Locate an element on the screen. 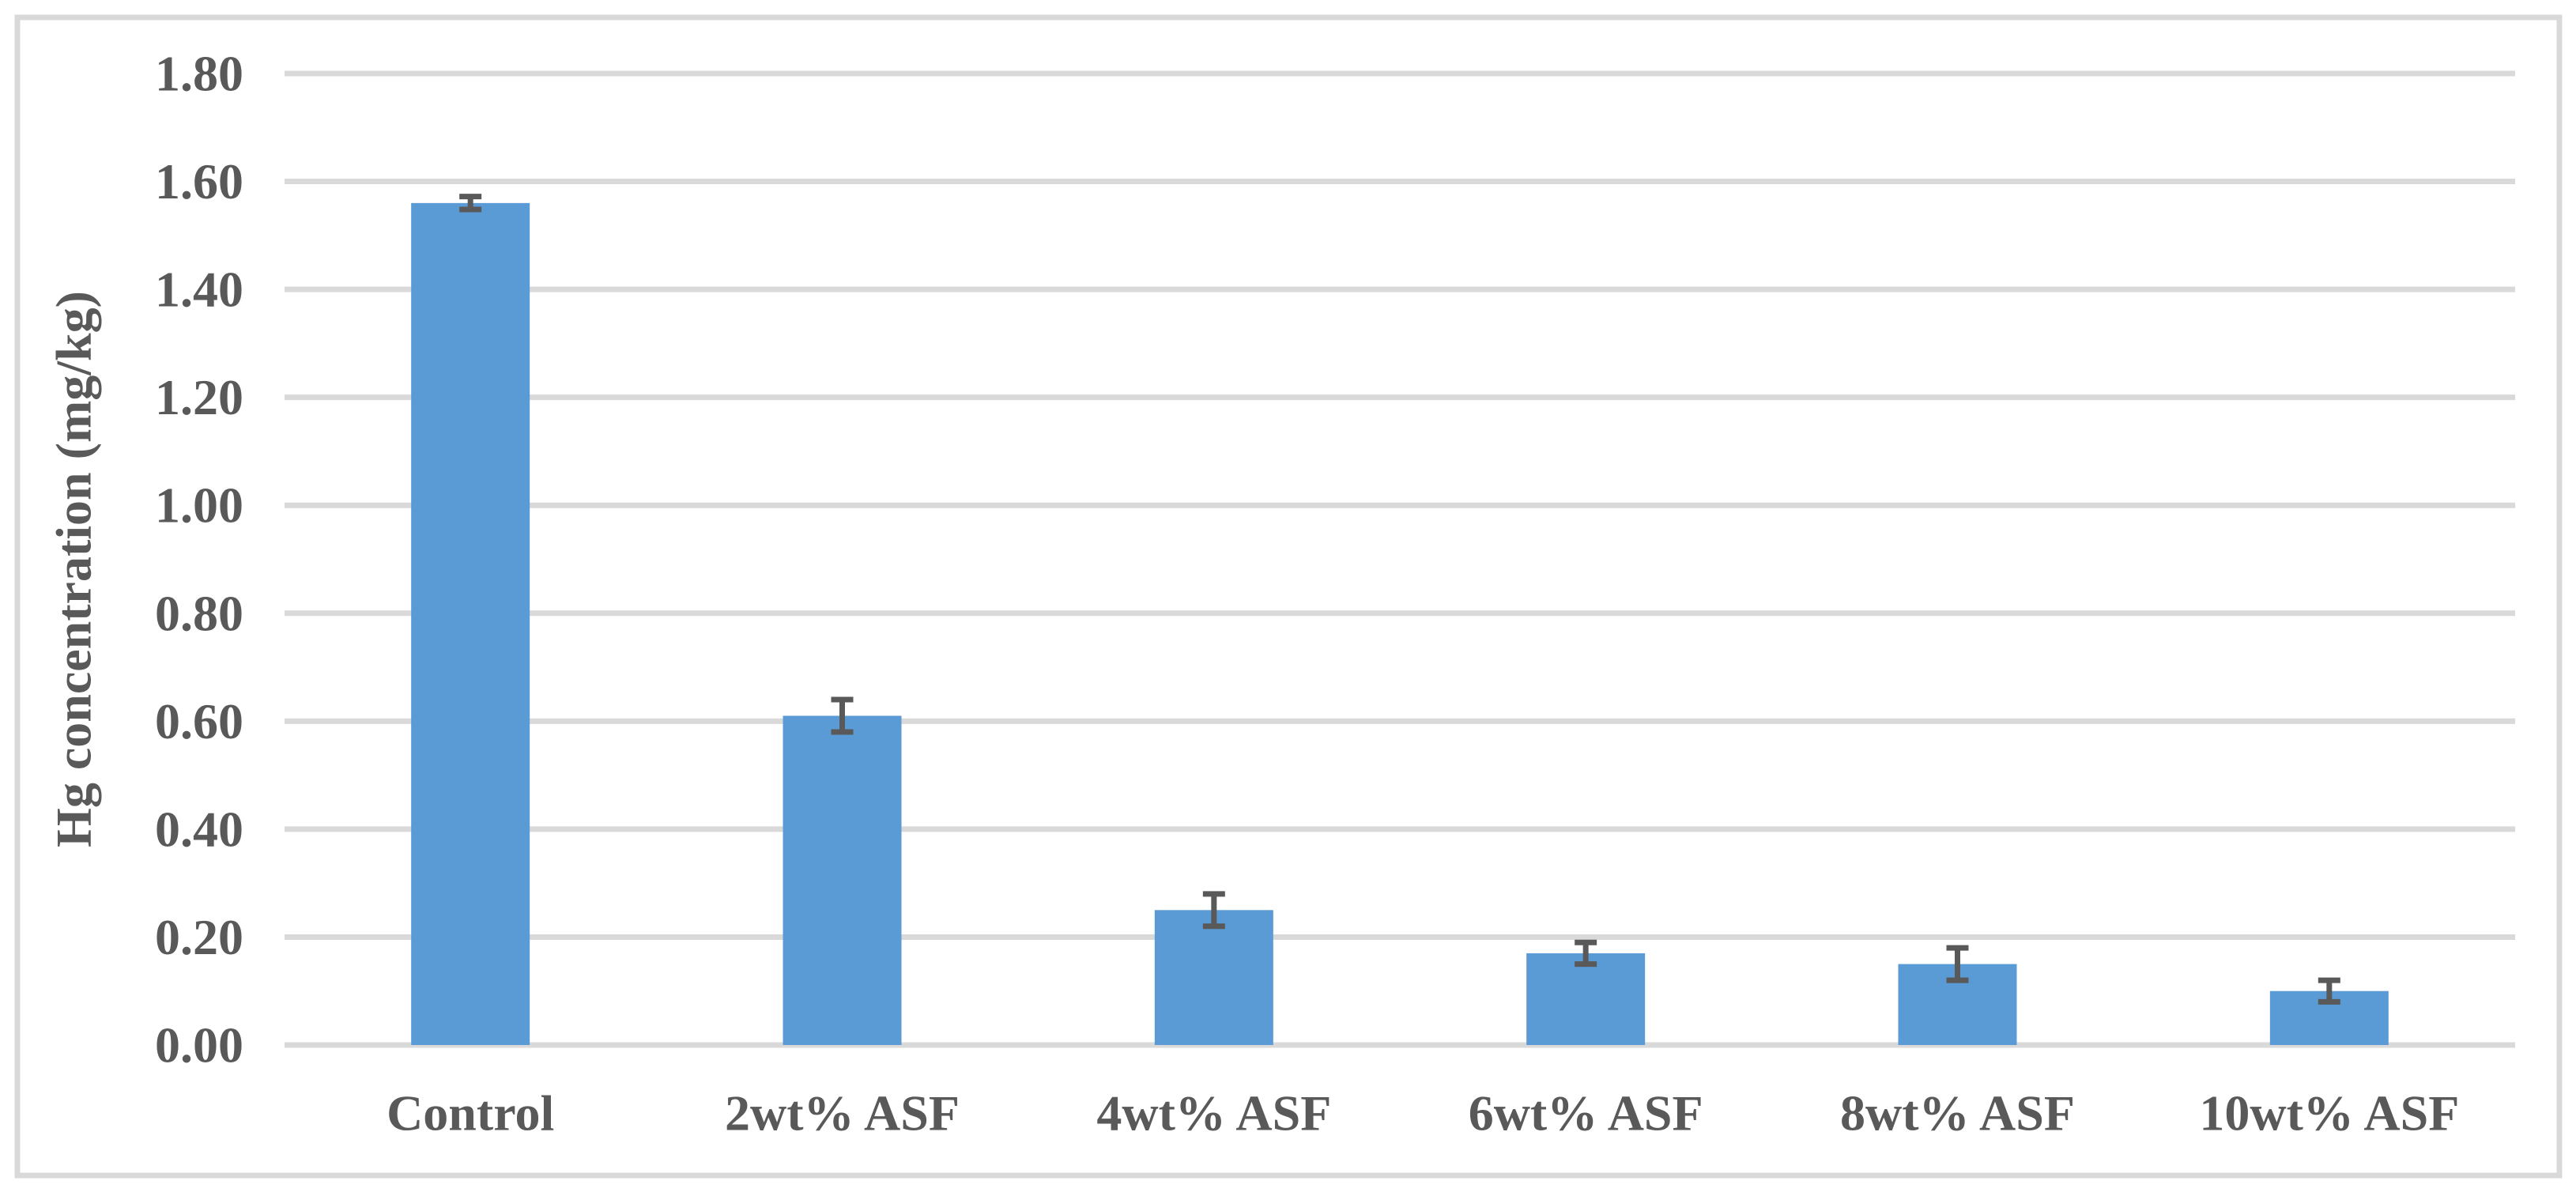 The height and width of the screenshot is (1196, 2576). y-tick-label: 0.20 is located at coordinates (199, 937).